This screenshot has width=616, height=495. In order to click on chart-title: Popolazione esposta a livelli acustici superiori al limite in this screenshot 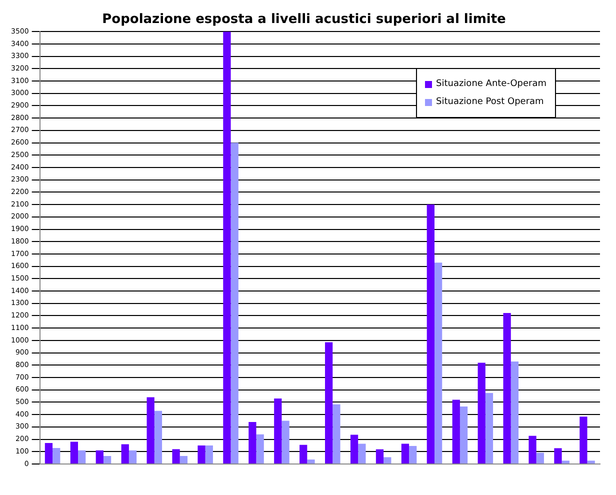, I will do `click(304, 20)`.